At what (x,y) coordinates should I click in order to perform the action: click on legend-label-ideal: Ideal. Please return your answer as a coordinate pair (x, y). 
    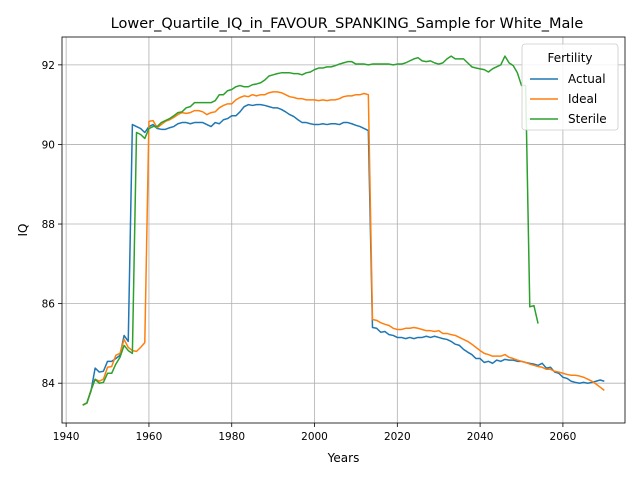
    Looking at the image, I should click on (582, 99).